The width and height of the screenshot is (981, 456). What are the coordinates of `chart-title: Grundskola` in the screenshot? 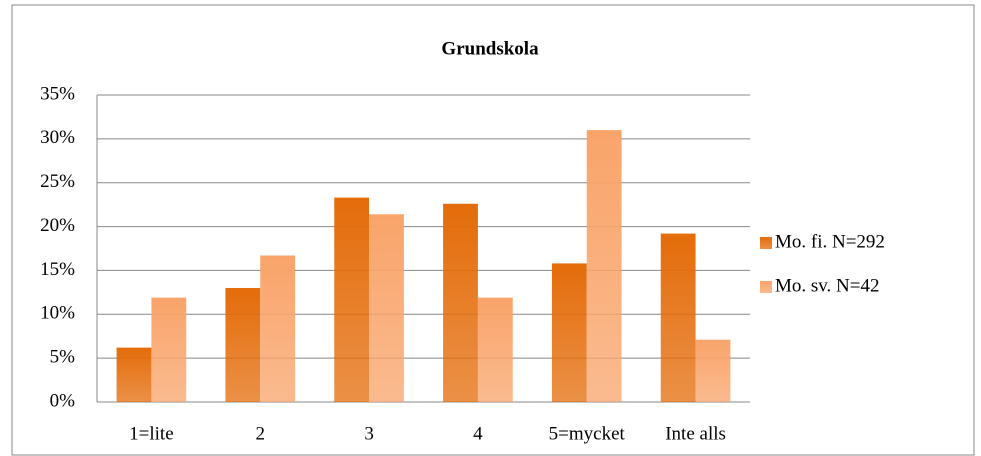 It's located at (490, 48).